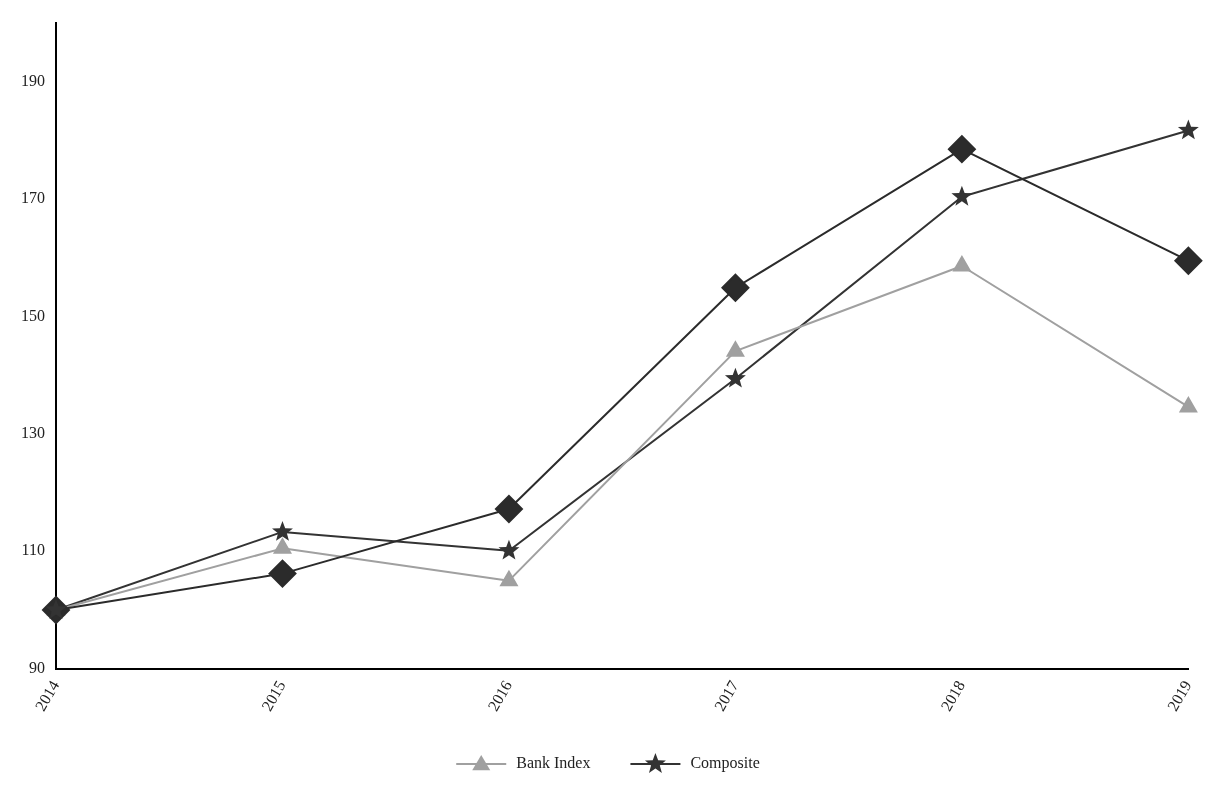 This screenshot has height=804, width=1224. What do you see at coordinates (33, 198) in the screenshot?
I see `y-tick-label: 170` at bounding box center [33, 198].